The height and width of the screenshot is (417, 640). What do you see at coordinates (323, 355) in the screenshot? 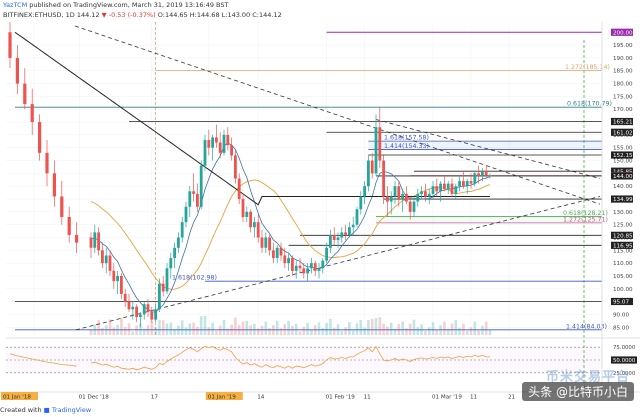
I see `rsi-pane` at bounding box center [323, 355].